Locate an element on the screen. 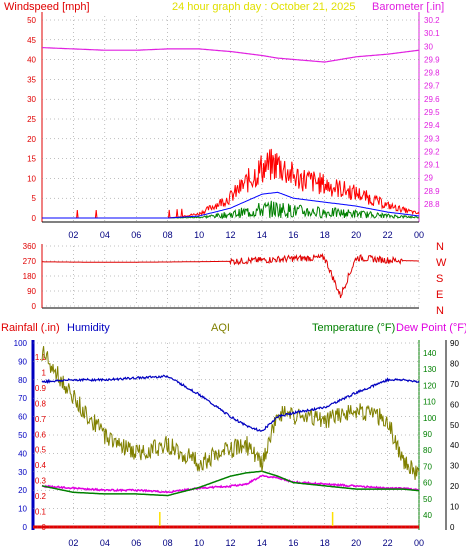 The height and width of the screenshot is (560, 466). bottom-x-tick-label: 14 is located at coordinates (262, 543).